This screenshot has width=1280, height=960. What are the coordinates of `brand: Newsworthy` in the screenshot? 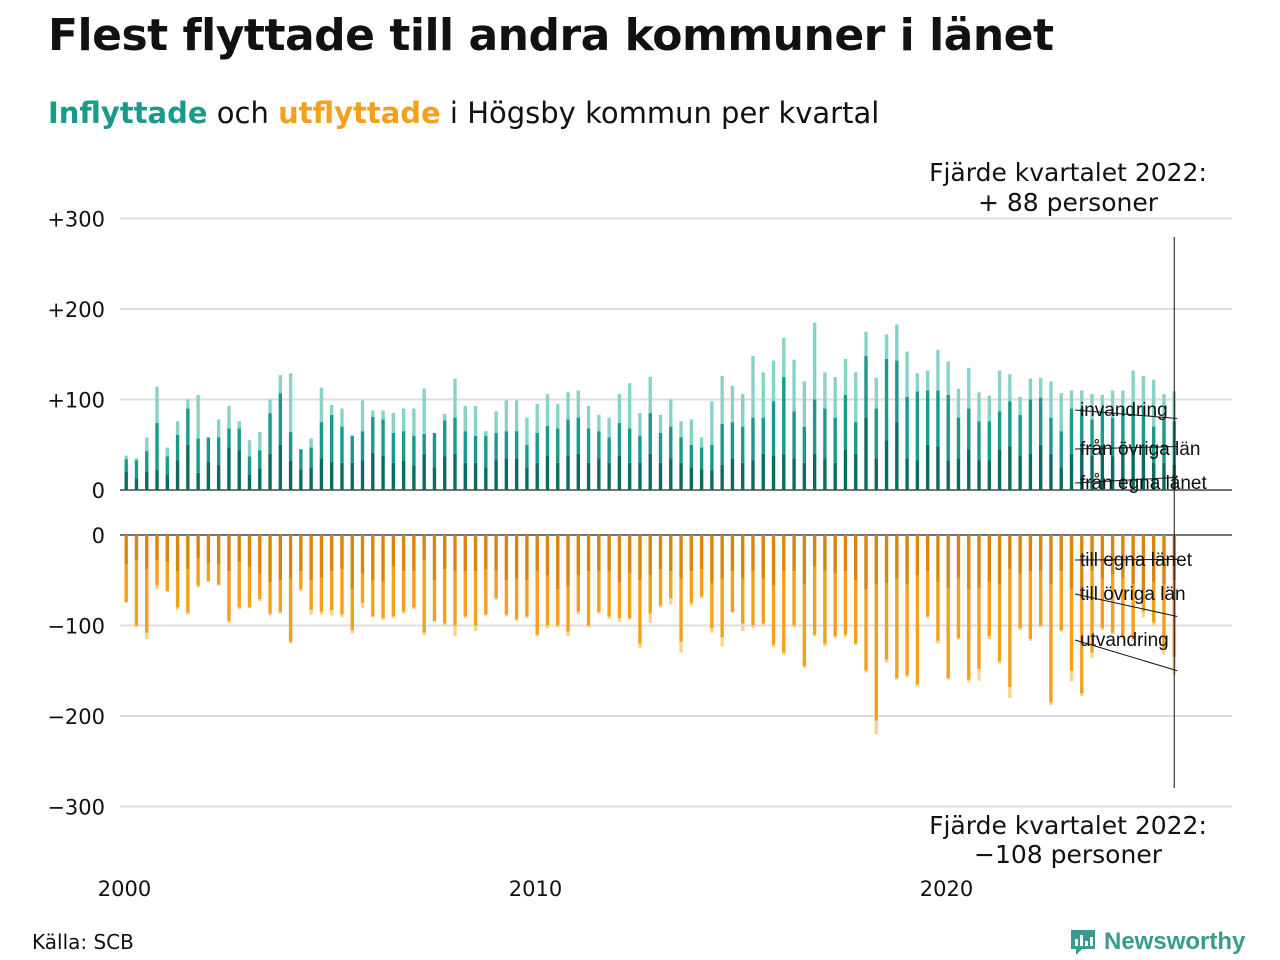 It's located at (1156, 942).